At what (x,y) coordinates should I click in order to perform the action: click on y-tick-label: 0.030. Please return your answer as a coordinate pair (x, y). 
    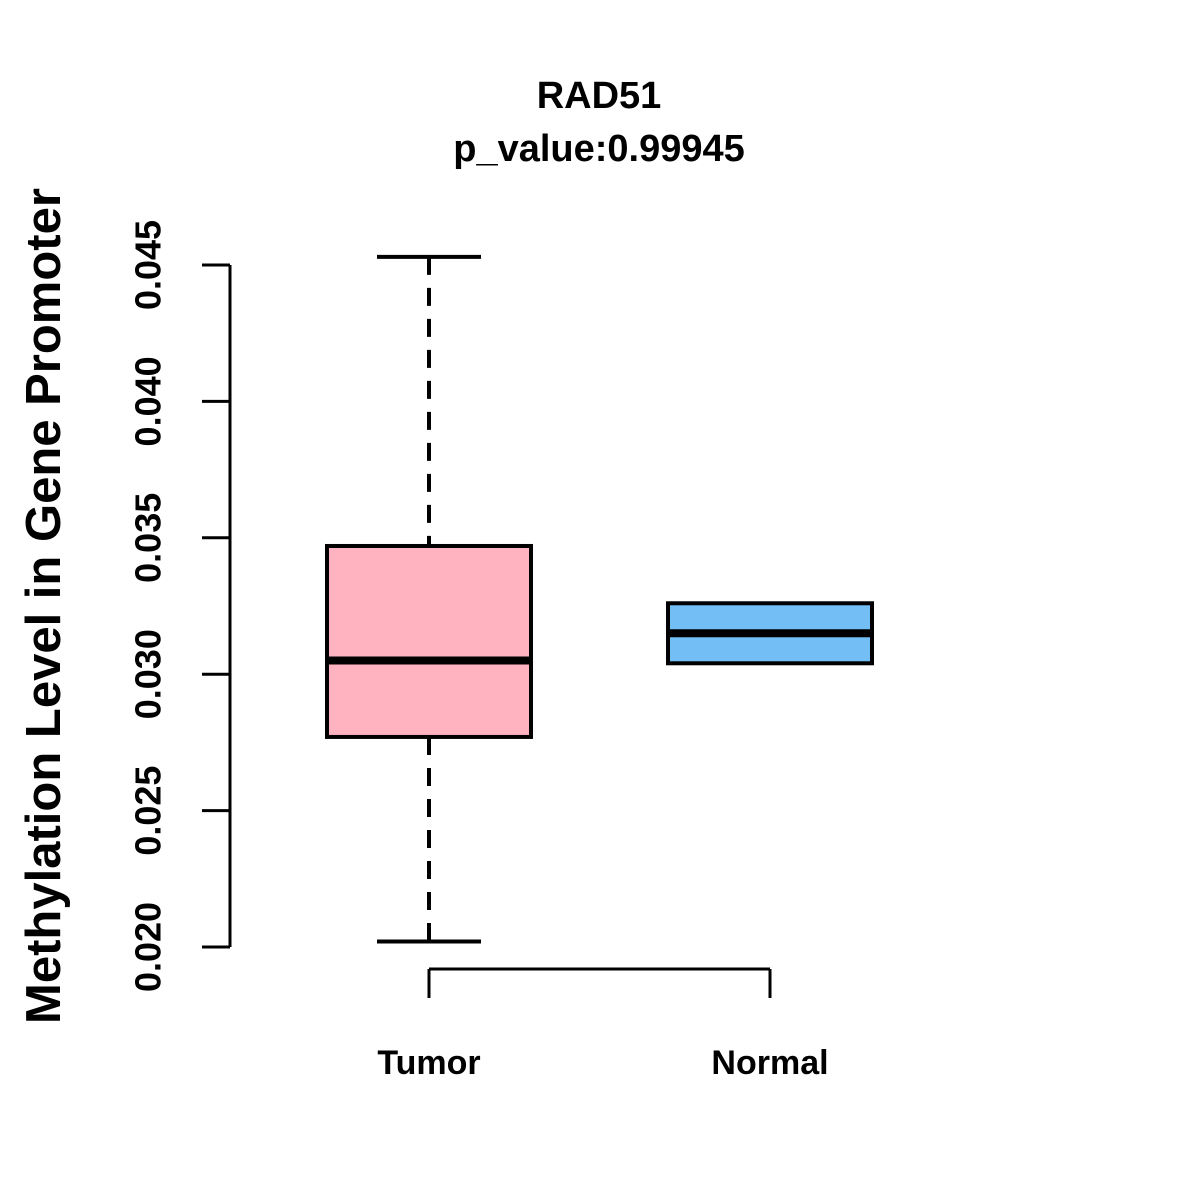
    Looking at the image, I should click on (148, 674).